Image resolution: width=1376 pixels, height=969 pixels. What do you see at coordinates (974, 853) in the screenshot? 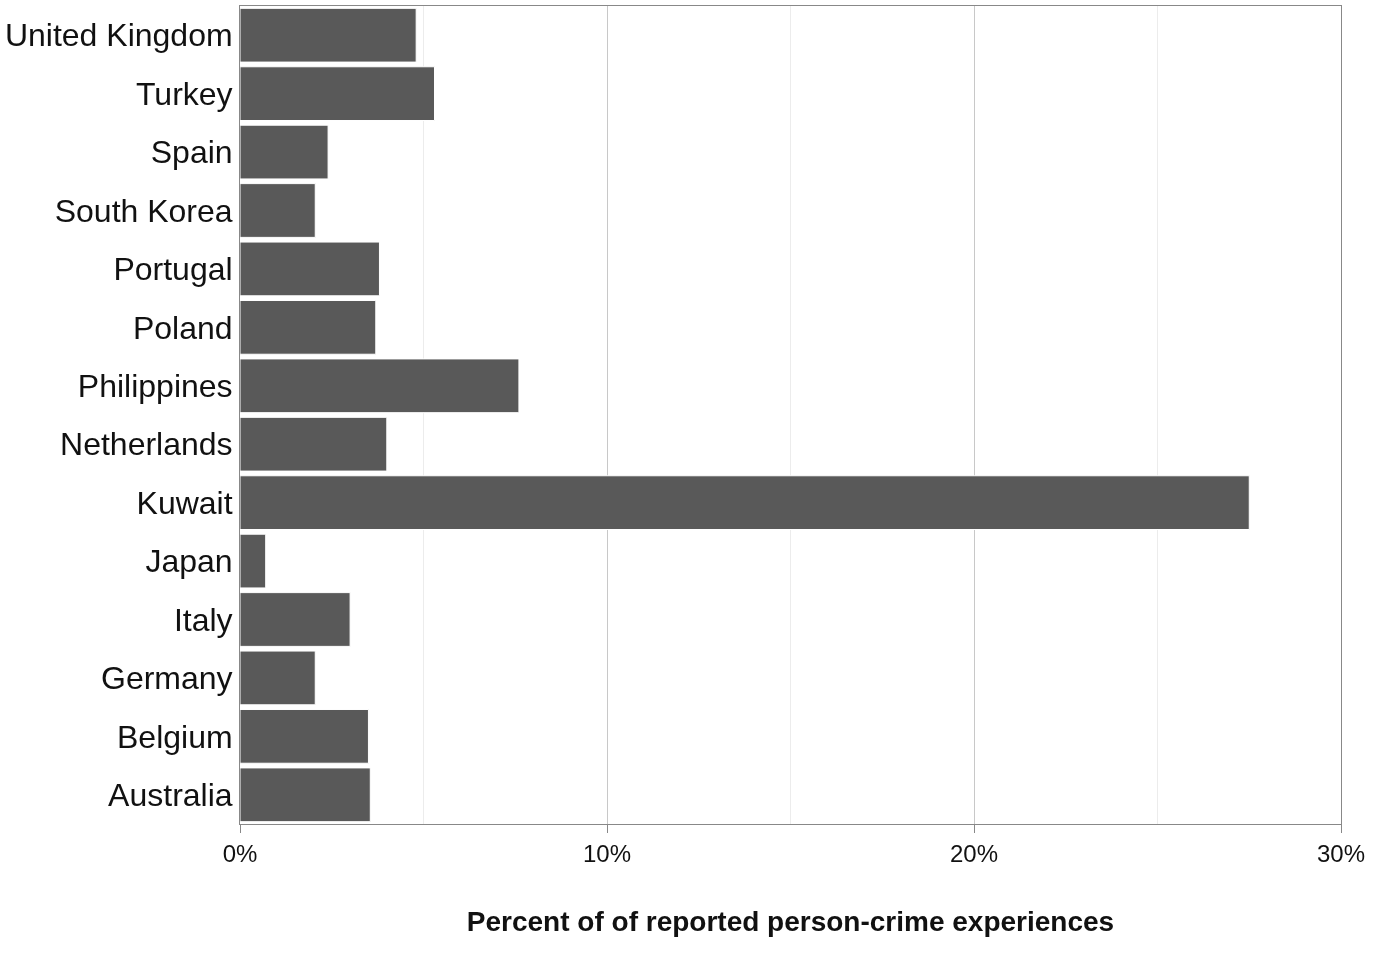
I see `x-tick-label: 20%` at bounding box center [974, 853].